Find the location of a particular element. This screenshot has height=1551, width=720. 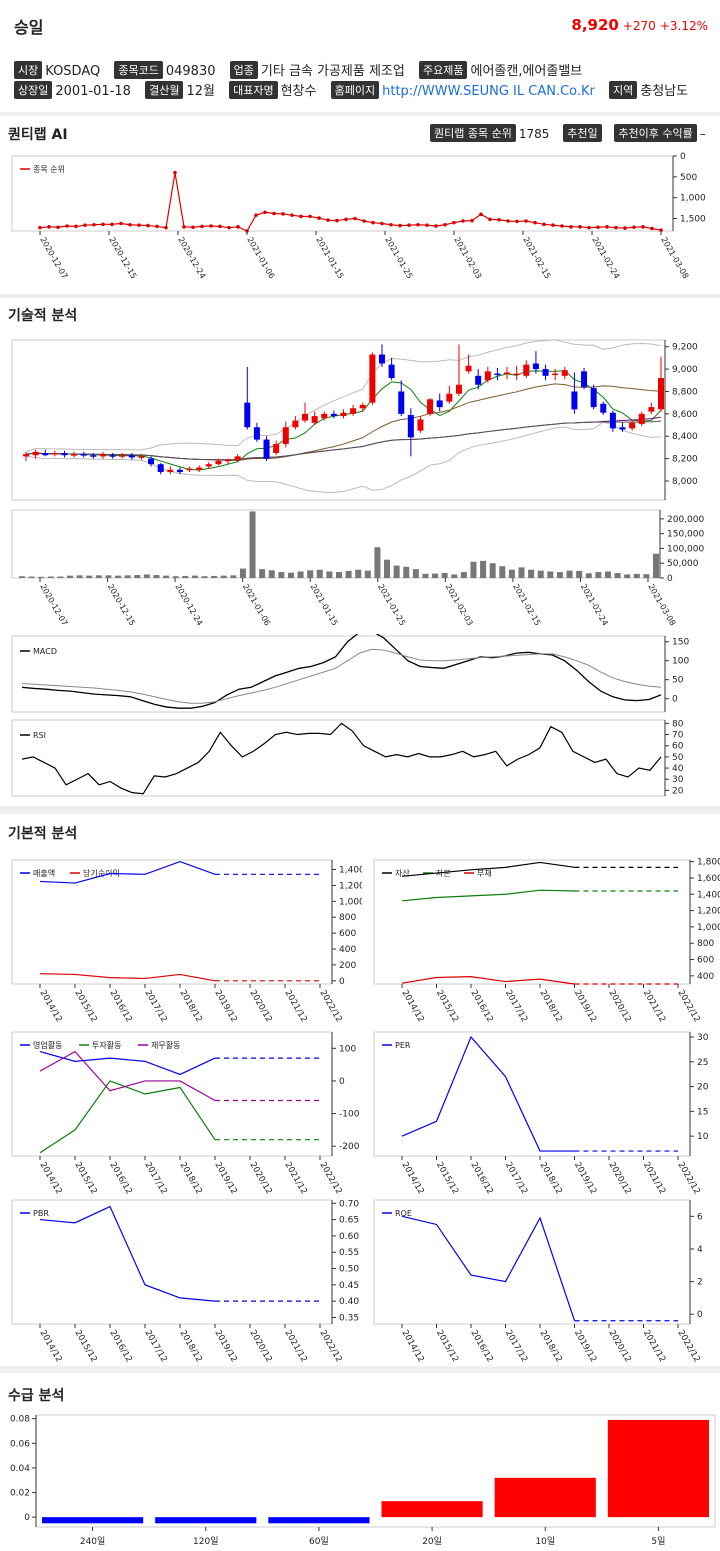

legend-label: 영업활동 is located at coordinates (47, 1045).